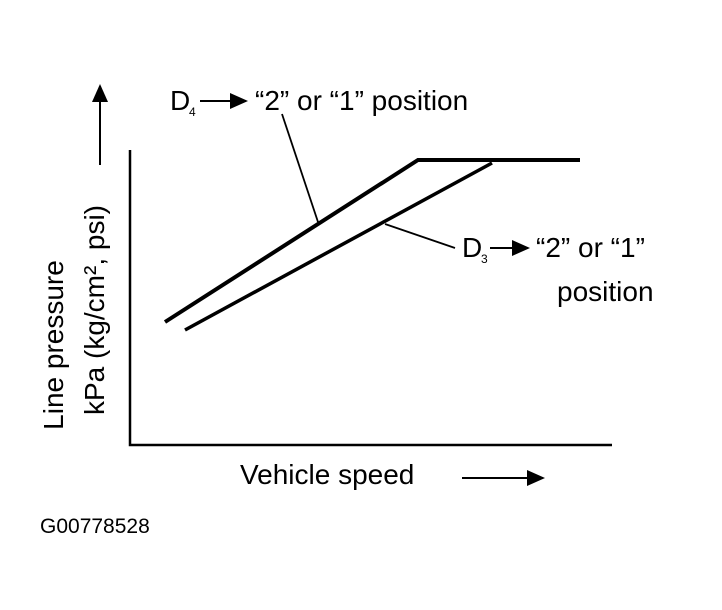  Describe the element at coordinates (192, 112) in the screenshot. I see `label-subscript: 4` at that location.